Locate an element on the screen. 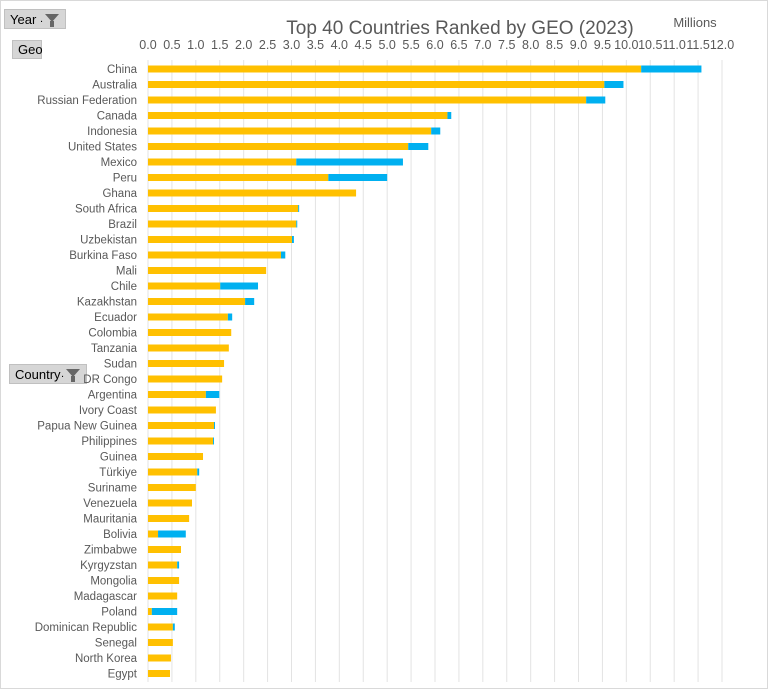 This screenshot has height=689, width=768. category-label: Egypt is located at coordinates (123, 675).